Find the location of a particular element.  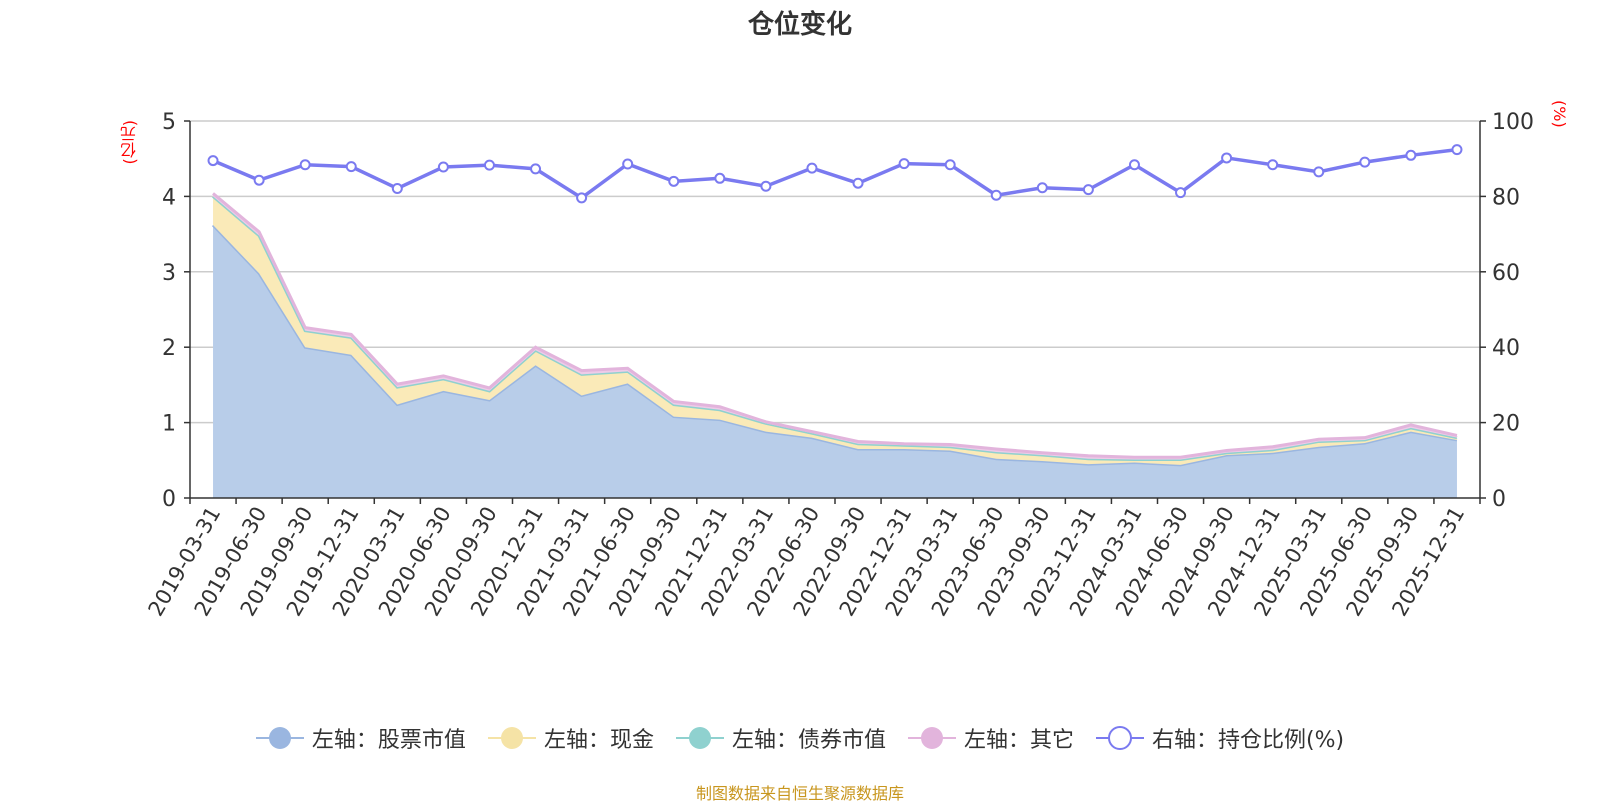

right-axis-unit: (%) is located at coordinates (1559, 114).